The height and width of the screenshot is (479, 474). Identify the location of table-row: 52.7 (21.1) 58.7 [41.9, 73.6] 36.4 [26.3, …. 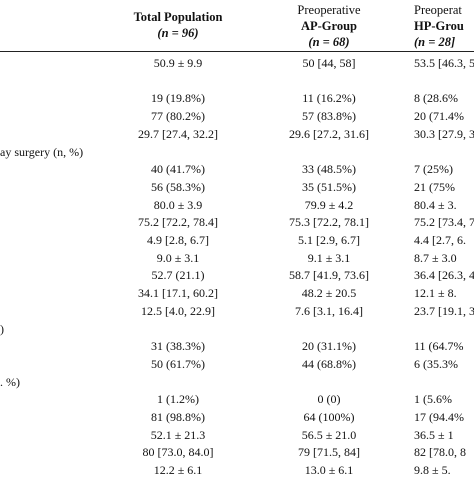
(237, 275).